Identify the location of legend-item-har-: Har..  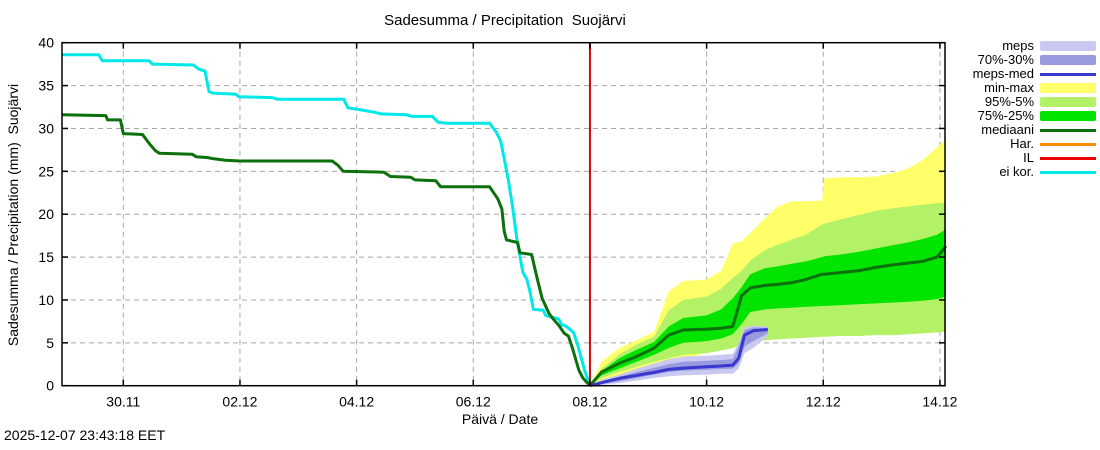
(1034, 144).